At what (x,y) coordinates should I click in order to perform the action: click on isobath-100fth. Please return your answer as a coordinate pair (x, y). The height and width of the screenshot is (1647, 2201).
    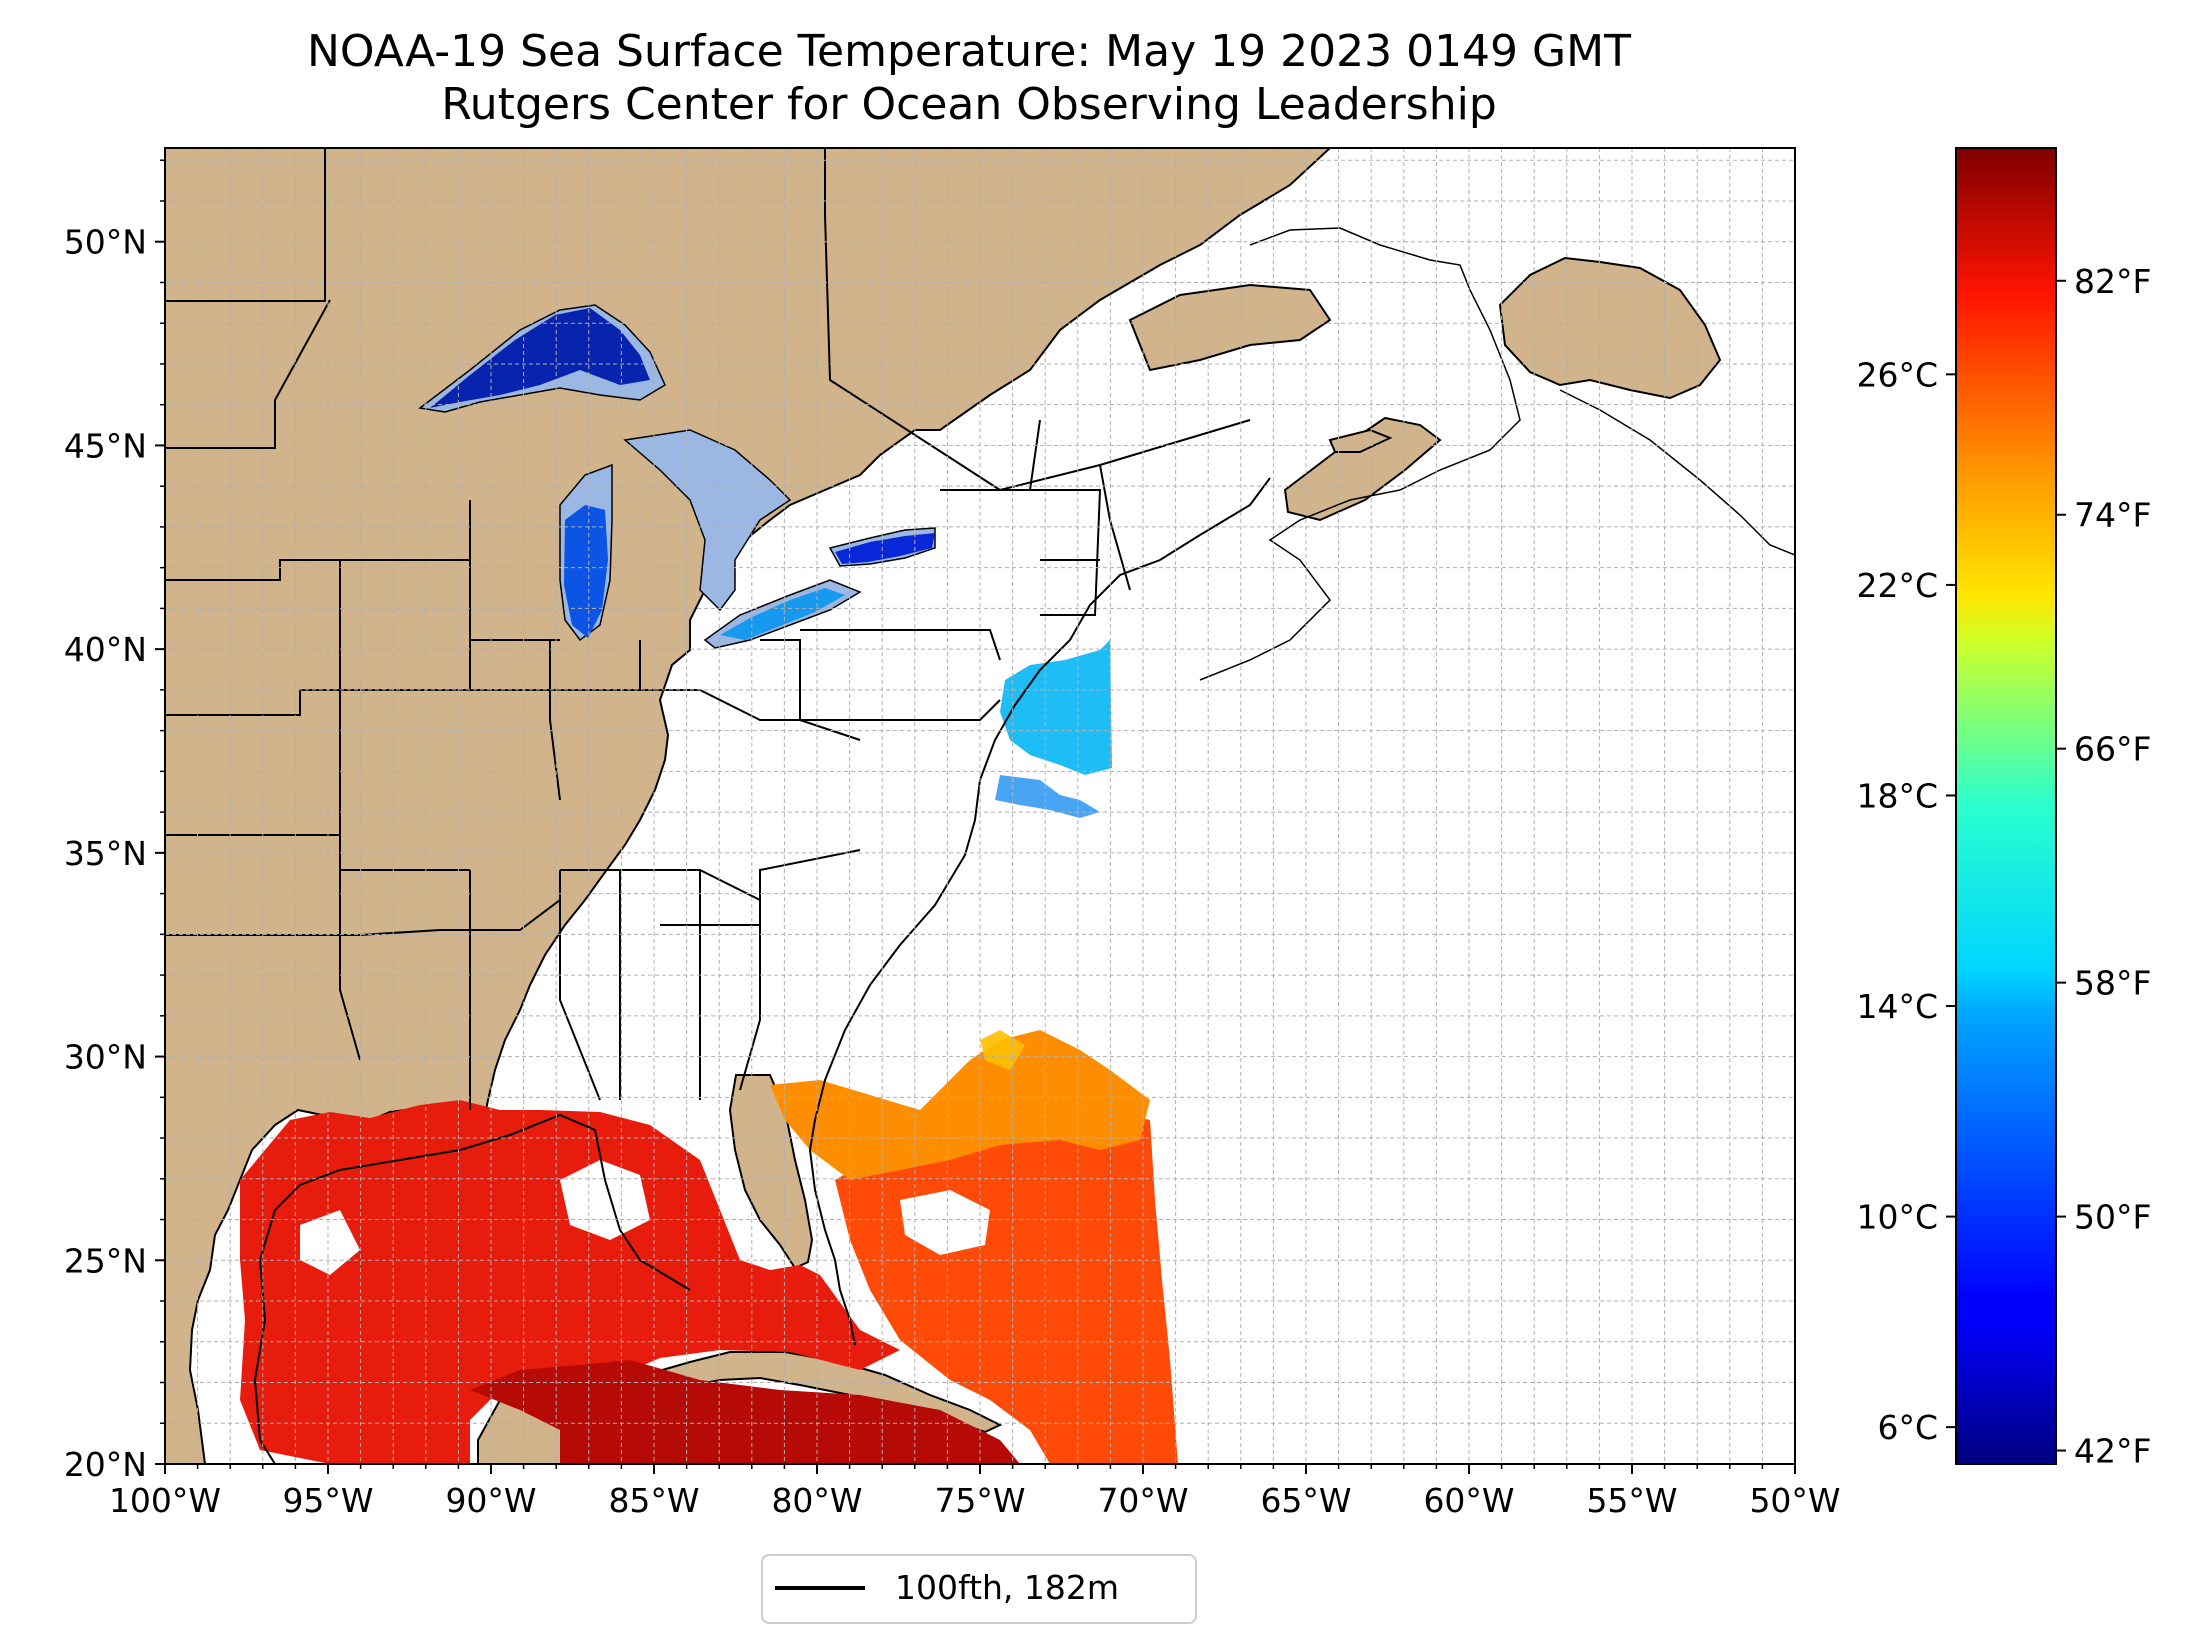
    Looking at the image, I should click on (1039, 911).